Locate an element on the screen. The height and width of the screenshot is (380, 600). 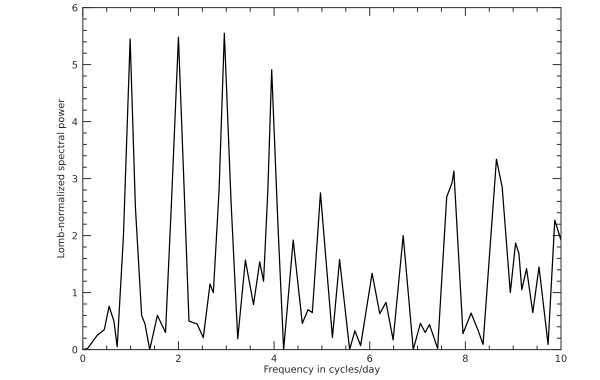
y-tick-label: 5 is located at coordinates (75, 64).